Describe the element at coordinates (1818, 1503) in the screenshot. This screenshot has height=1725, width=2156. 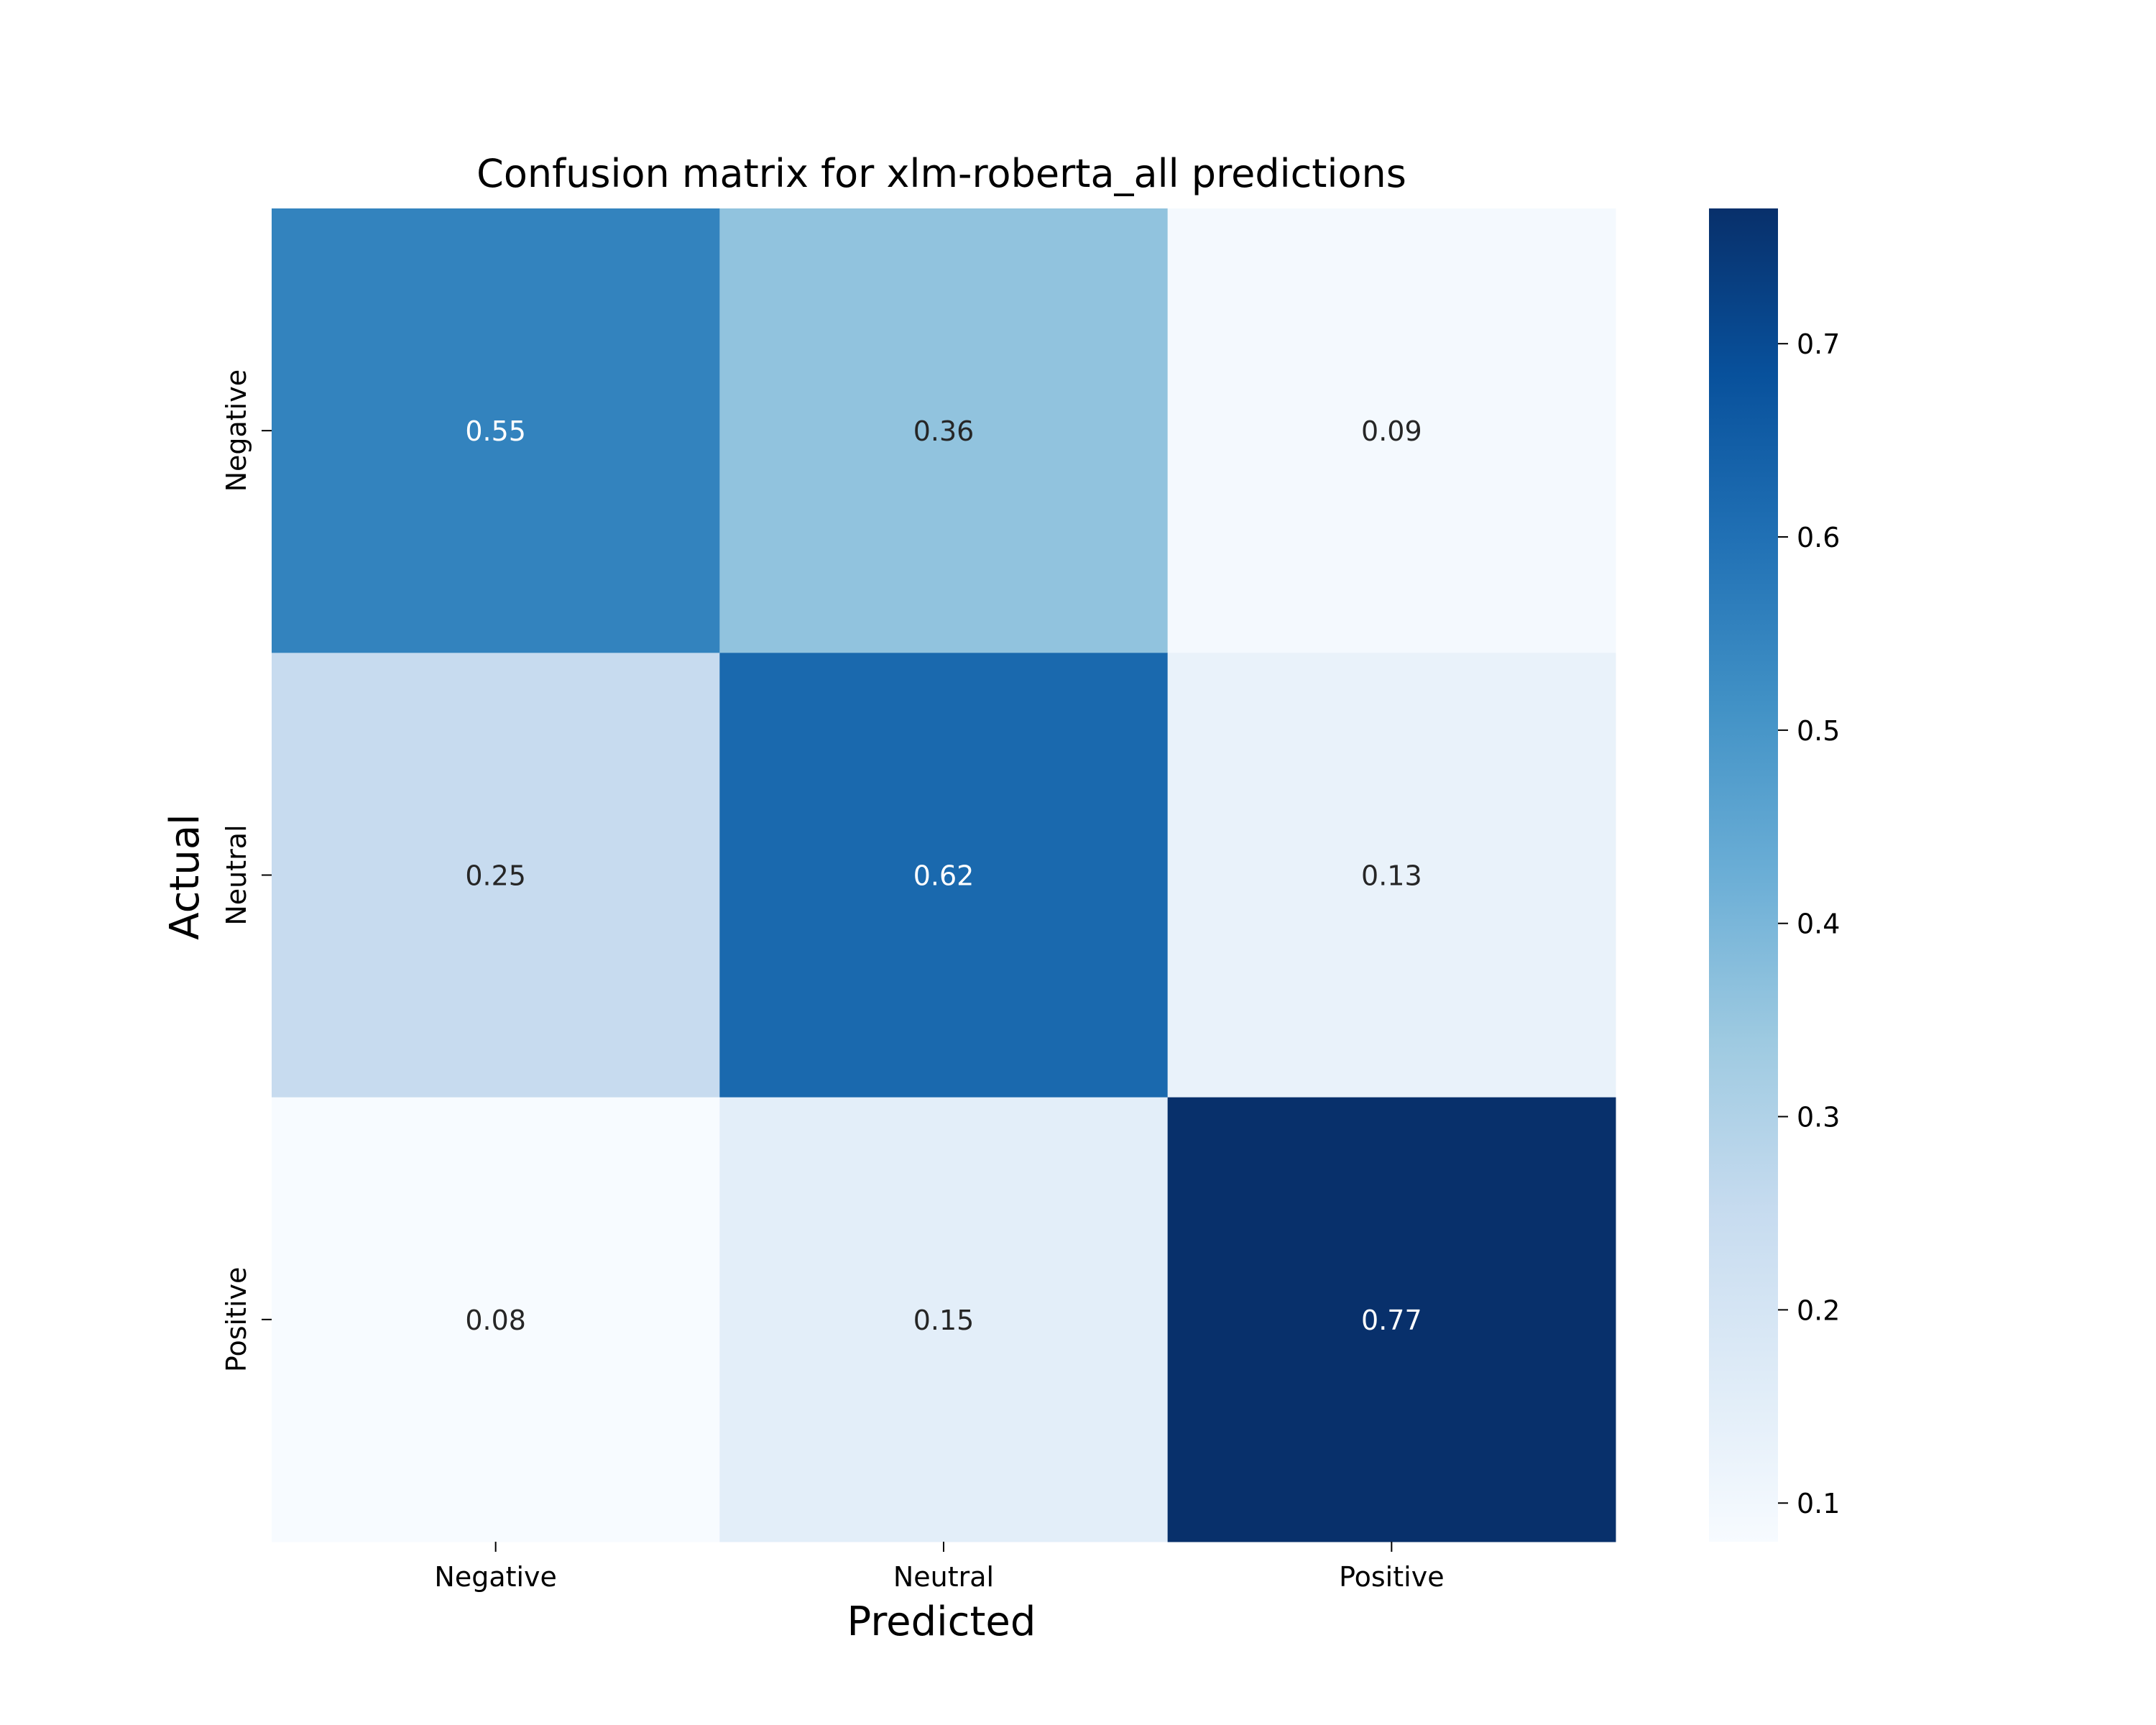
I see `colorbar-tick-label: 0.1` at that location.